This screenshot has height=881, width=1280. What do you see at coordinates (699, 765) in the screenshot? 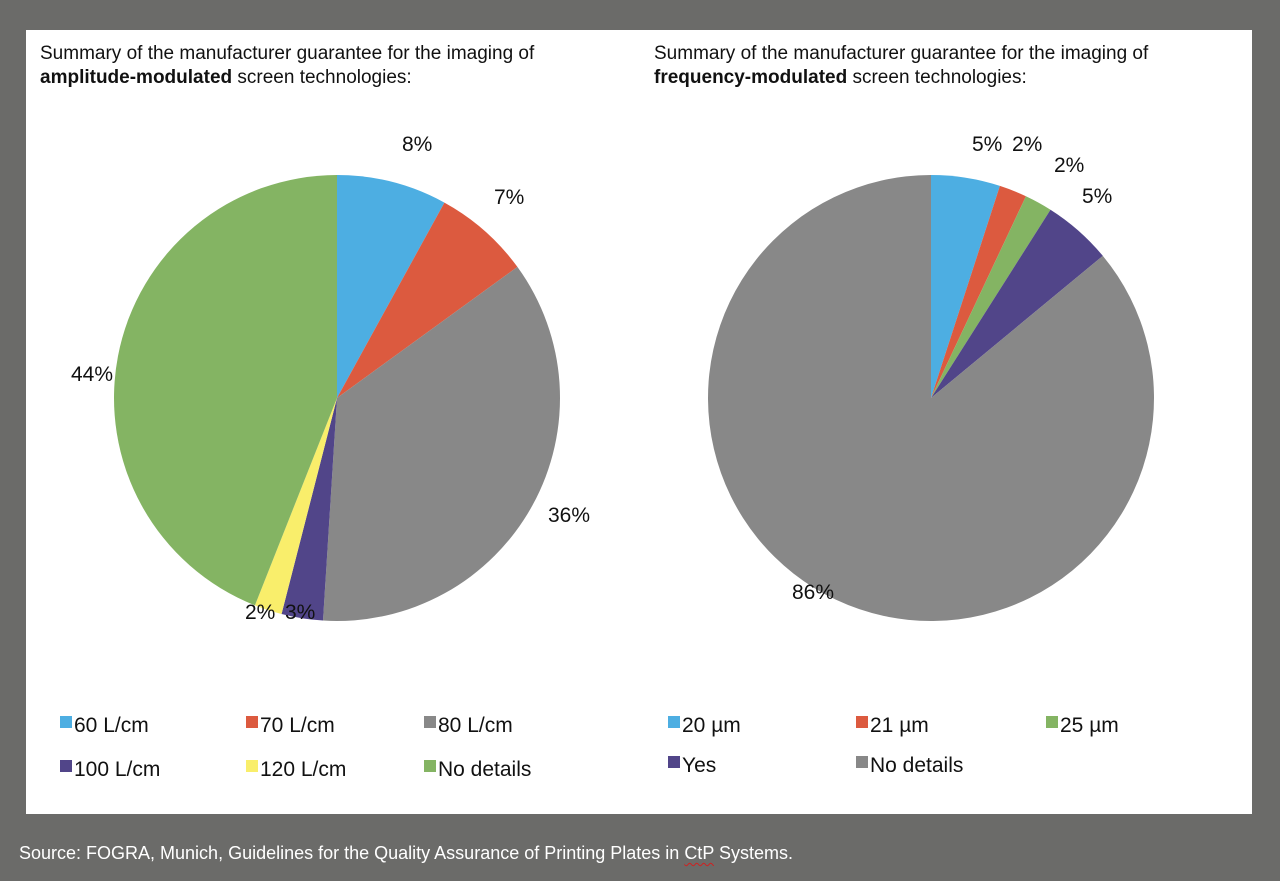
I see `legend-label: Yes` at bounding box center [699, 765].